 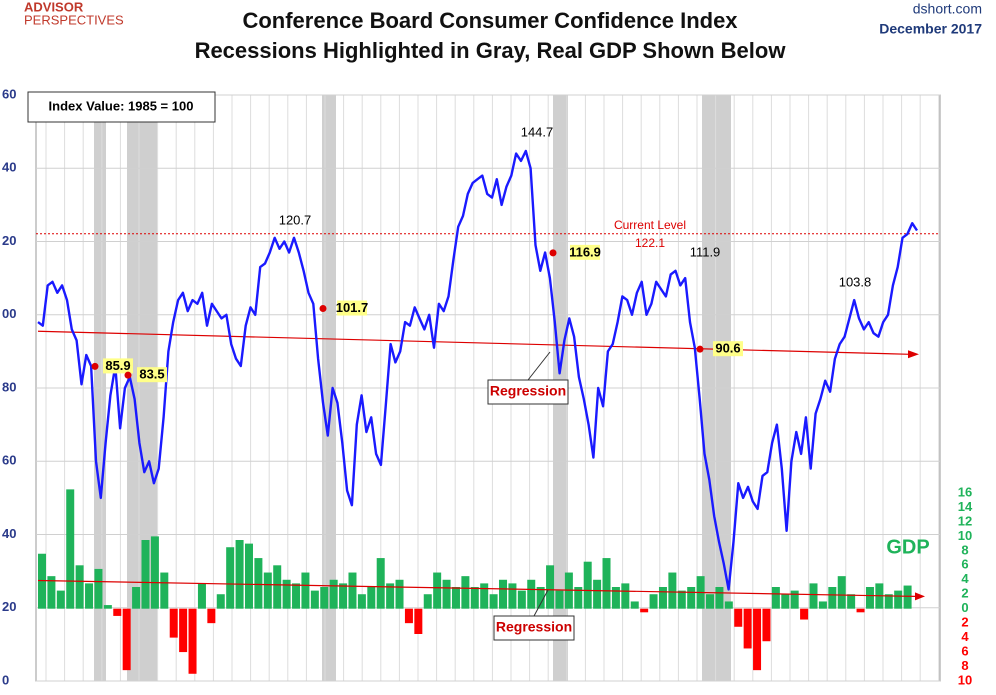 I want to click on current-level-value: 122.1, so click(x=650, y=243).